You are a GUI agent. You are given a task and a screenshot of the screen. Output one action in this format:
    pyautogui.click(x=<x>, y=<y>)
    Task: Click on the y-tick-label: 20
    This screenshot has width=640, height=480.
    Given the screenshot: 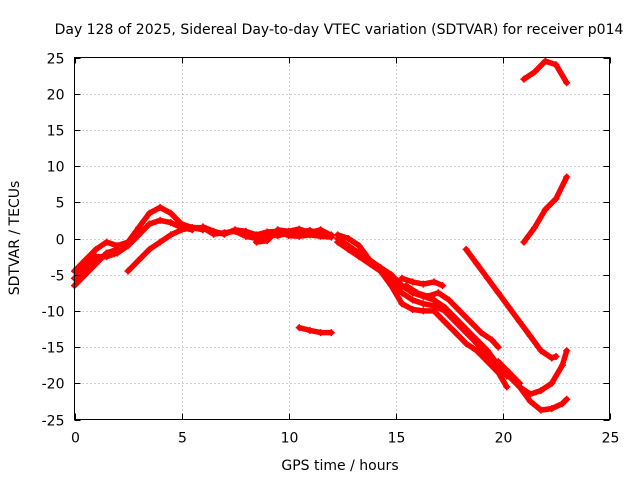 What is the action you would take?
    pyautogui.click(x=56, y=96)
    